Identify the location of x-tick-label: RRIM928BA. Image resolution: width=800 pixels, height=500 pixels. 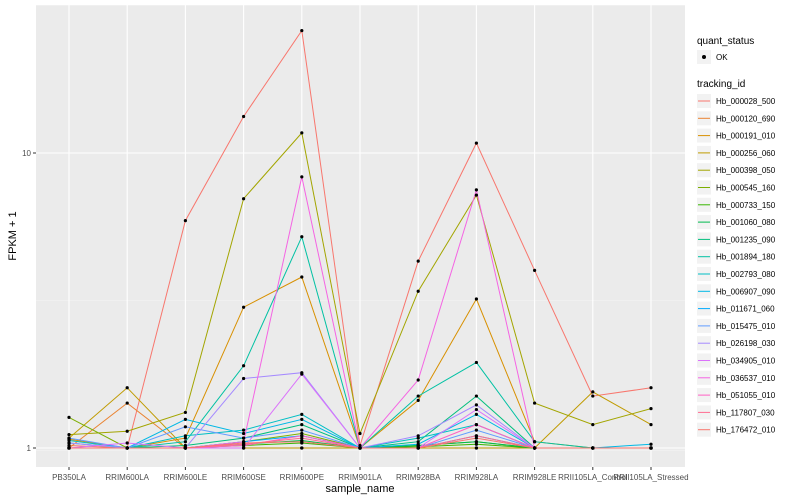
(418, 477).